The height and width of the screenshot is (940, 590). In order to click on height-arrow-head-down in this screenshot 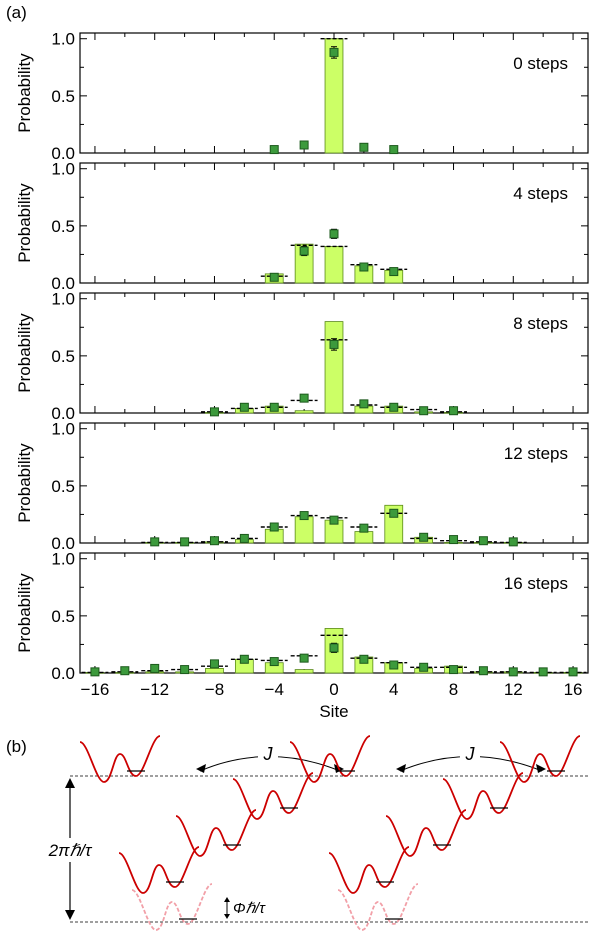, I will do `click(70, 915)`.